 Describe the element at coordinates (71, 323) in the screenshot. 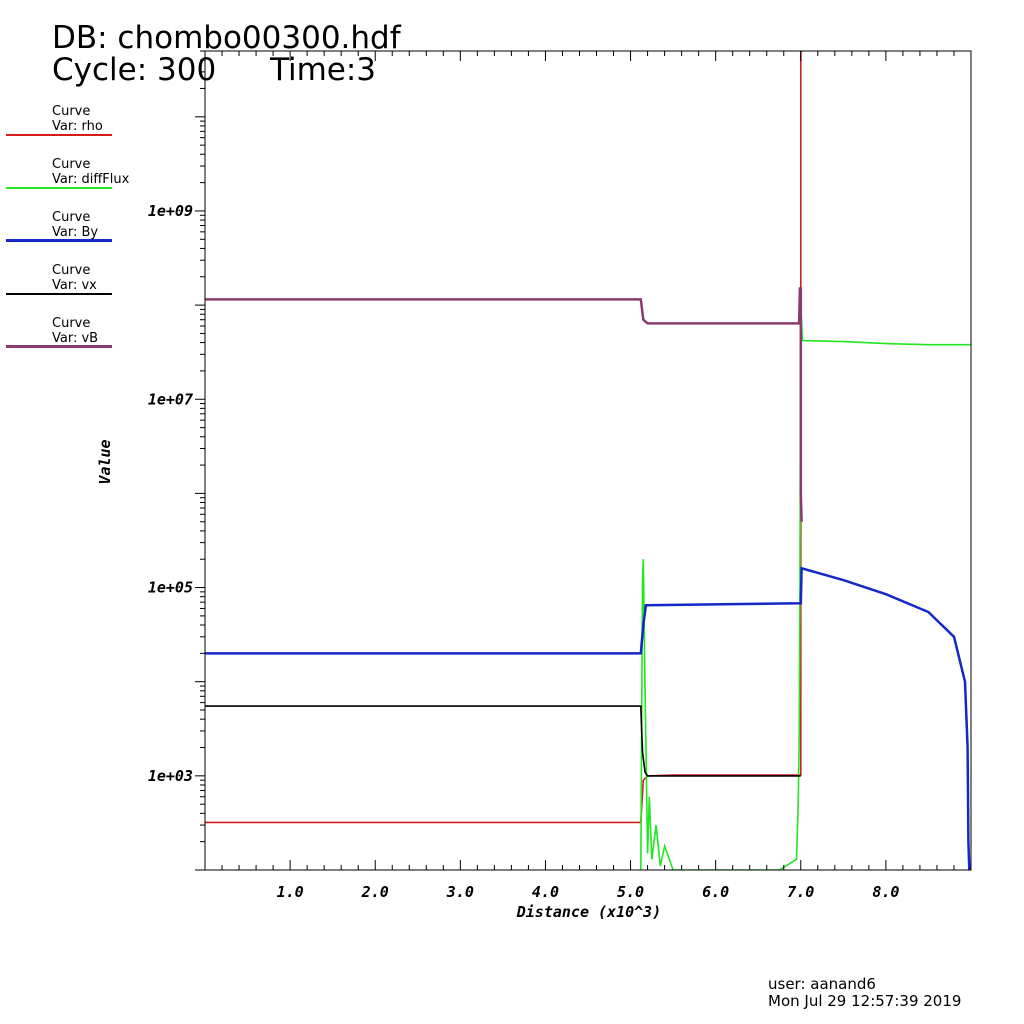

I see `legend-title-vb: Curve` at that location.